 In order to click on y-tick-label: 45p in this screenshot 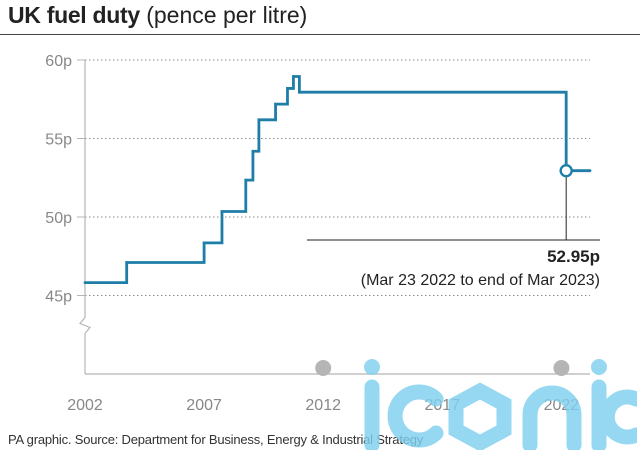, I will do `click(58, 297)`.